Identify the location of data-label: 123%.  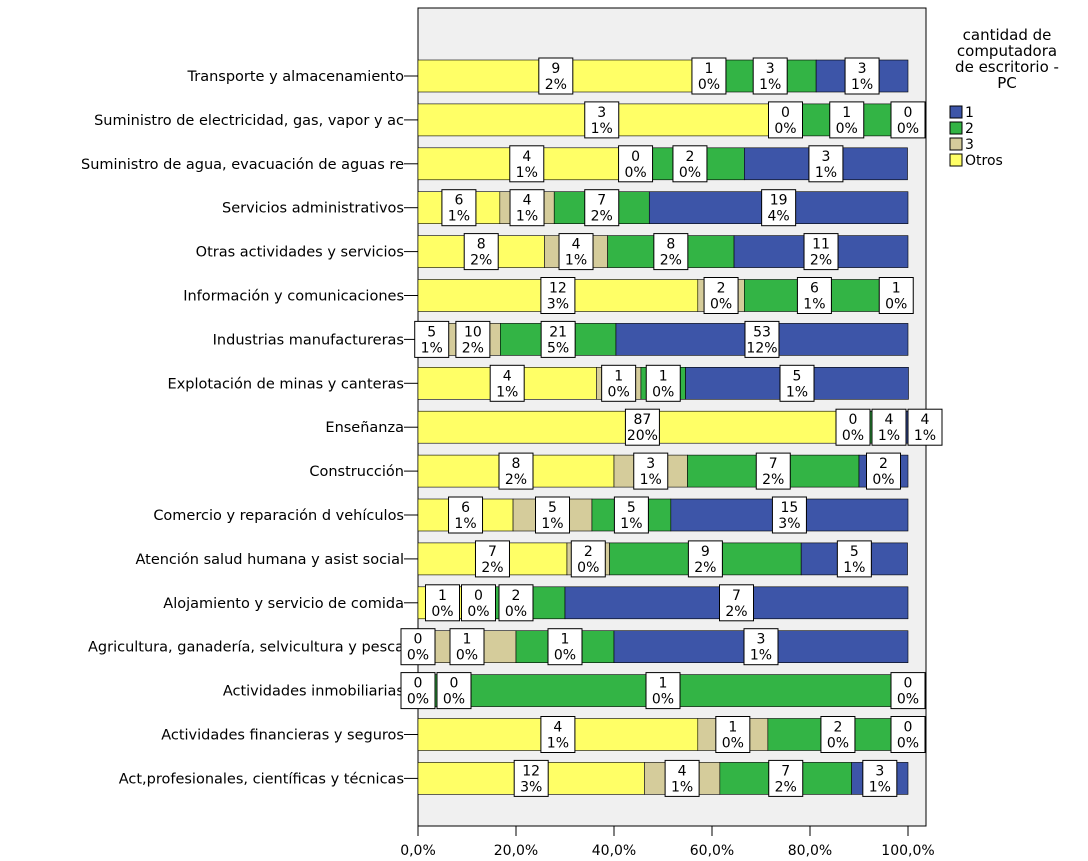
(531, 778).